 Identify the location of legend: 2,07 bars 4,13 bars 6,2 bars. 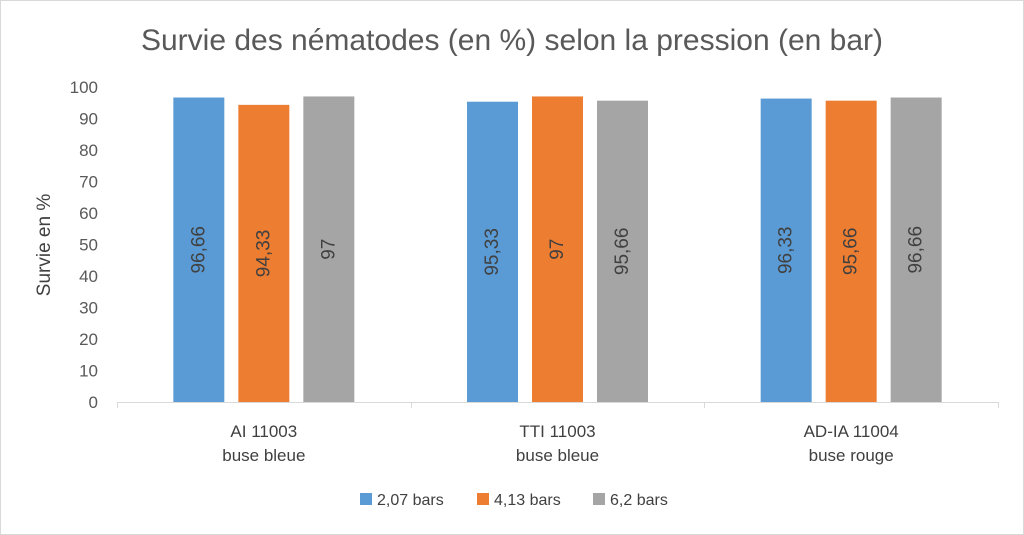
(514, 500).